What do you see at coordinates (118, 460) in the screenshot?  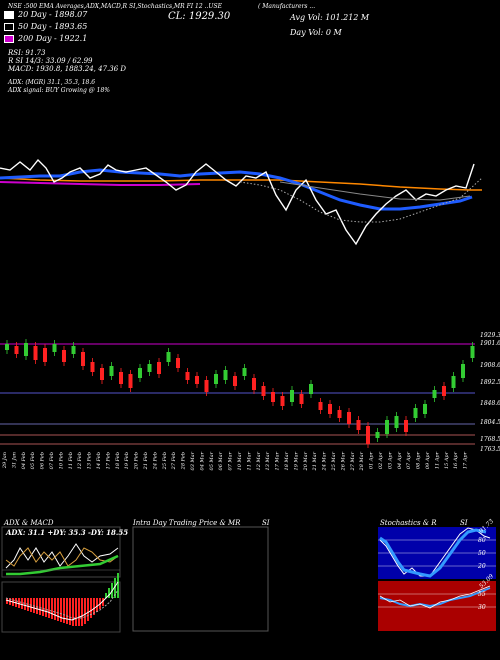 I see `date-tick: 18 Feb` at bounding box center [118, 460].